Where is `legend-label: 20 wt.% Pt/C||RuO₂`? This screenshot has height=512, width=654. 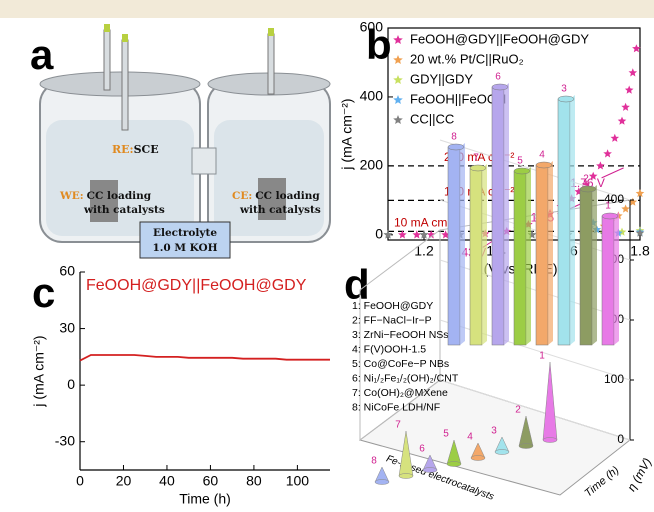
legend-label: 20 wt.% Pt/C||RuO₂ is located at coordinates (467, 58).